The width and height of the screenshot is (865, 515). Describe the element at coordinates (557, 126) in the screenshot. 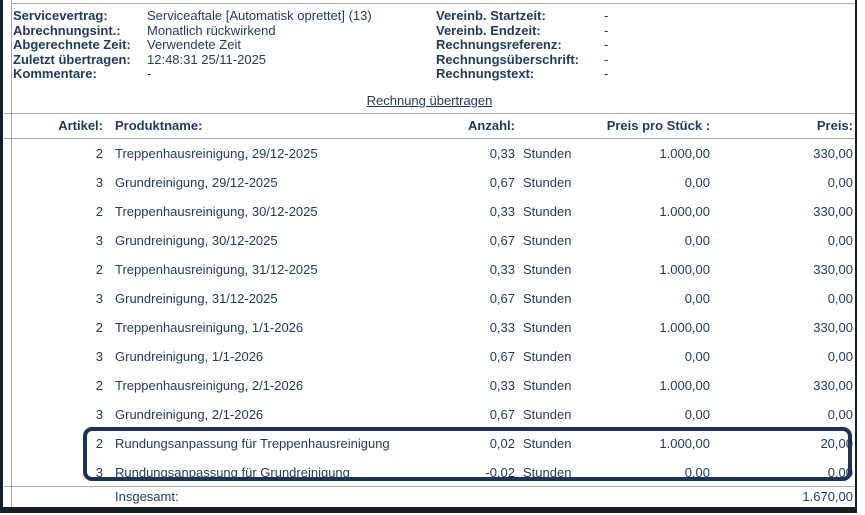

I see `header-einheit` at that location.